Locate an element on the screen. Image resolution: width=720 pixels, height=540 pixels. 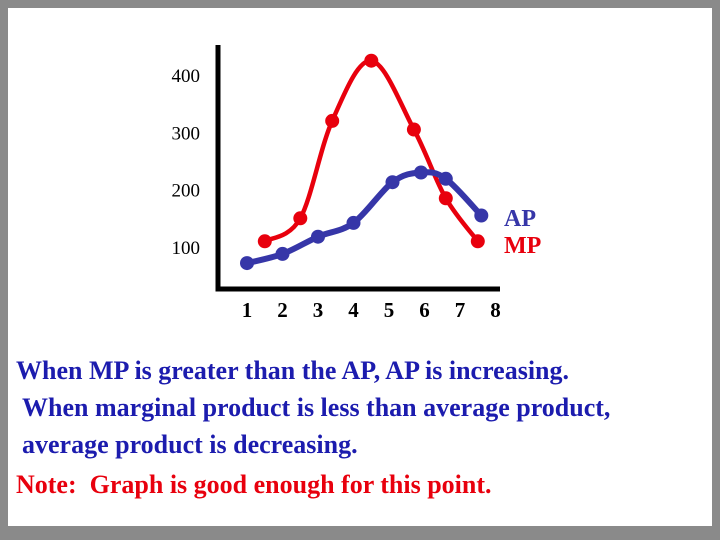
x-tick-label: 3 is located at coordinates (318, 310).